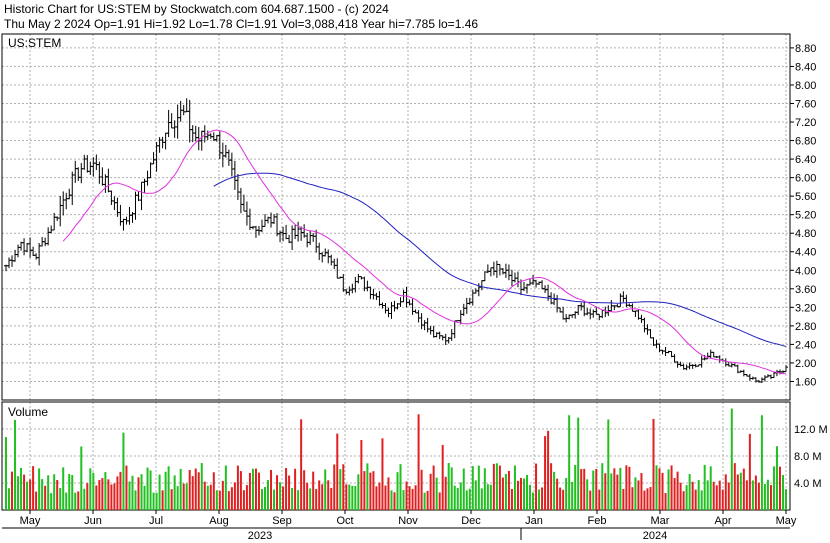 The width and height of the screenshot is (830, 543). I want to click on price-tick-label: 5.20, so click(805, 216).